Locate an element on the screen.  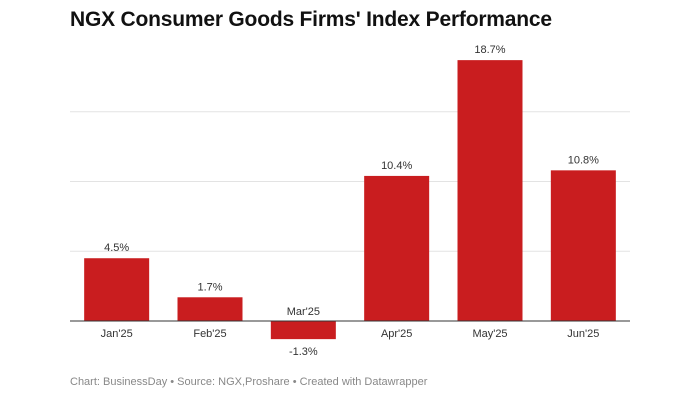
data-label: -1.3% is located at coordinates (303, 352).